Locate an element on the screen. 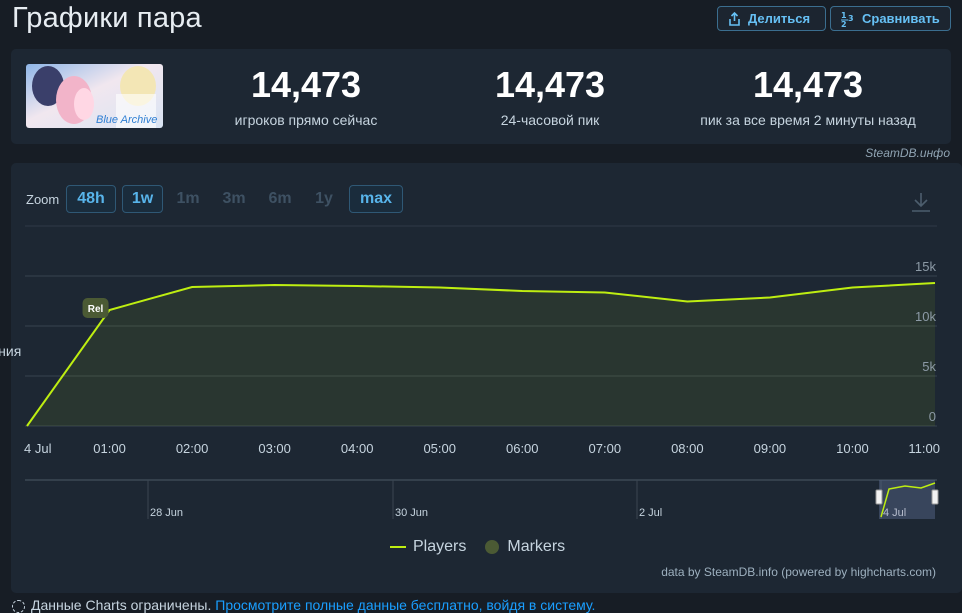 This screenshot has width=962, height=613. legend-item-players: Players is located at coordinates (428, 547).